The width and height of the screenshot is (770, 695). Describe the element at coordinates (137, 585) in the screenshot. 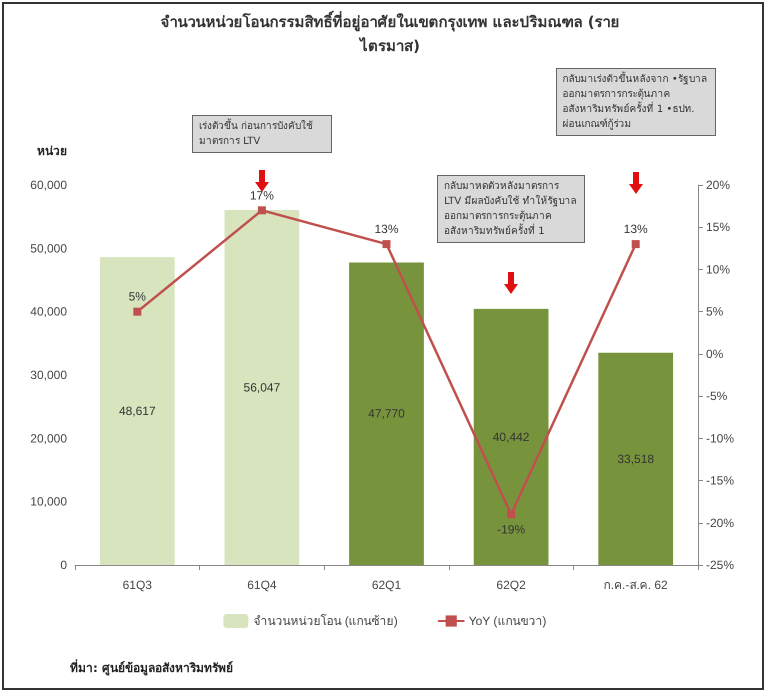

I see `x-tick-label: 61Q3` at that location.